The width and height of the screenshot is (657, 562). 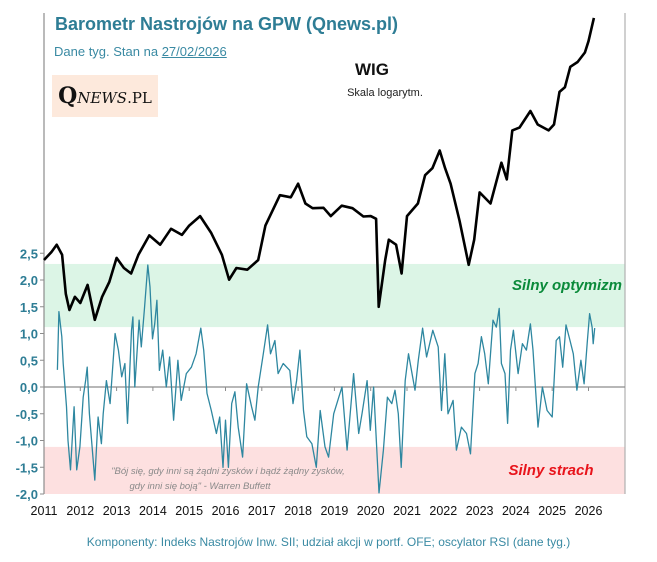 I want to click on y-tick-label: 1,0, so click(x=29, y=334).